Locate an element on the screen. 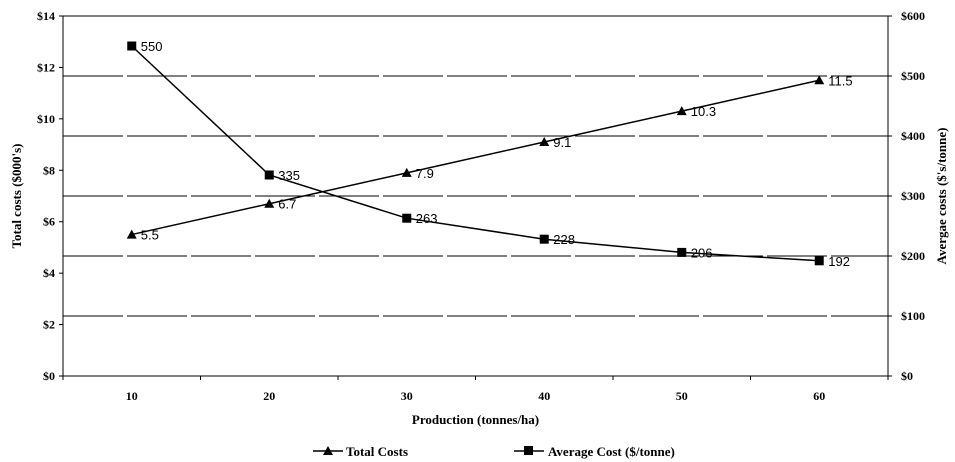 The width and height of the screenshot is (955, 462). left-tick-label: $10 is located at coordinates (46, 119).